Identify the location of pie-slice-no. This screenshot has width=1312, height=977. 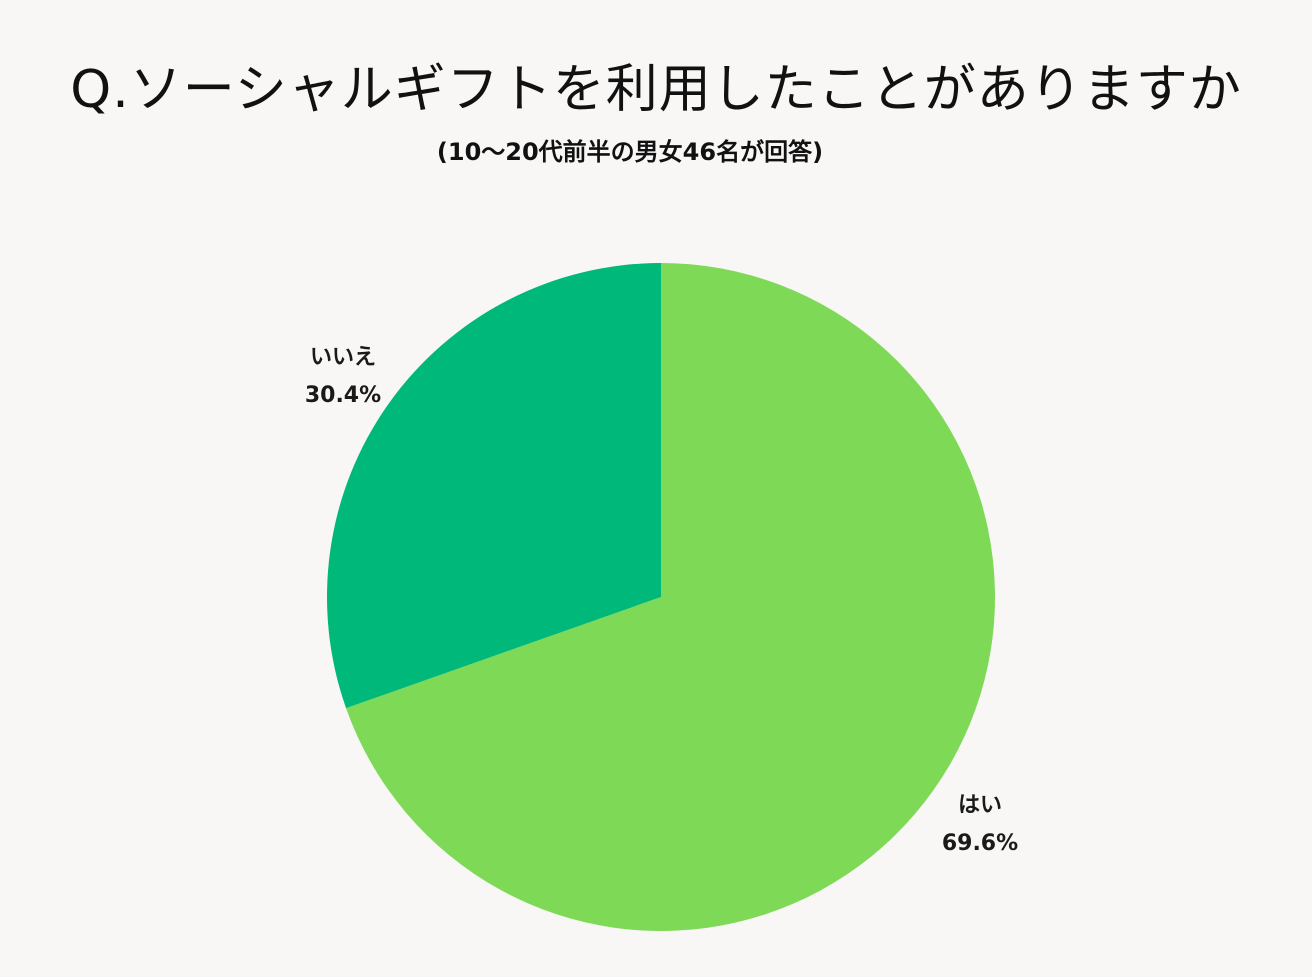
(493, 486).